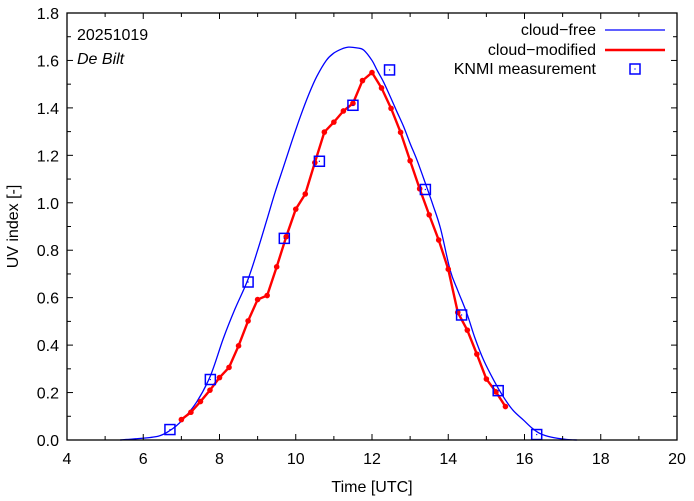  What do you see at coordinates (525, 69) in the screenshot?
I see `legend-label-knmi-measurement: KNMI measurement` at bounding box center [525, 69].